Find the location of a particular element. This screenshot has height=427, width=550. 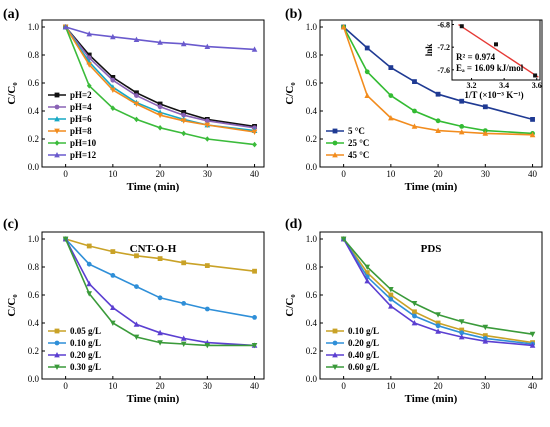

y-tick-label: 1.0 is located at coordinates (34, 27).